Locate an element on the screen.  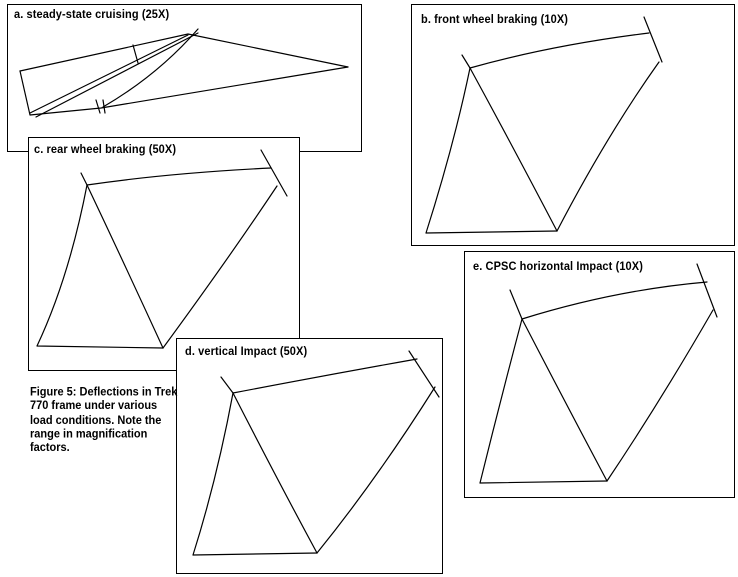
panel-a-chainstay is located at coordinates (109, 74).